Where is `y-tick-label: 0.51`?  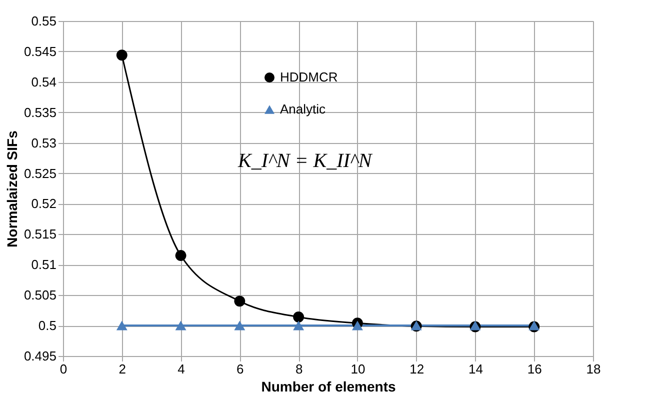
y-tick-label: 0.51 is located at coordinates (43, 264).